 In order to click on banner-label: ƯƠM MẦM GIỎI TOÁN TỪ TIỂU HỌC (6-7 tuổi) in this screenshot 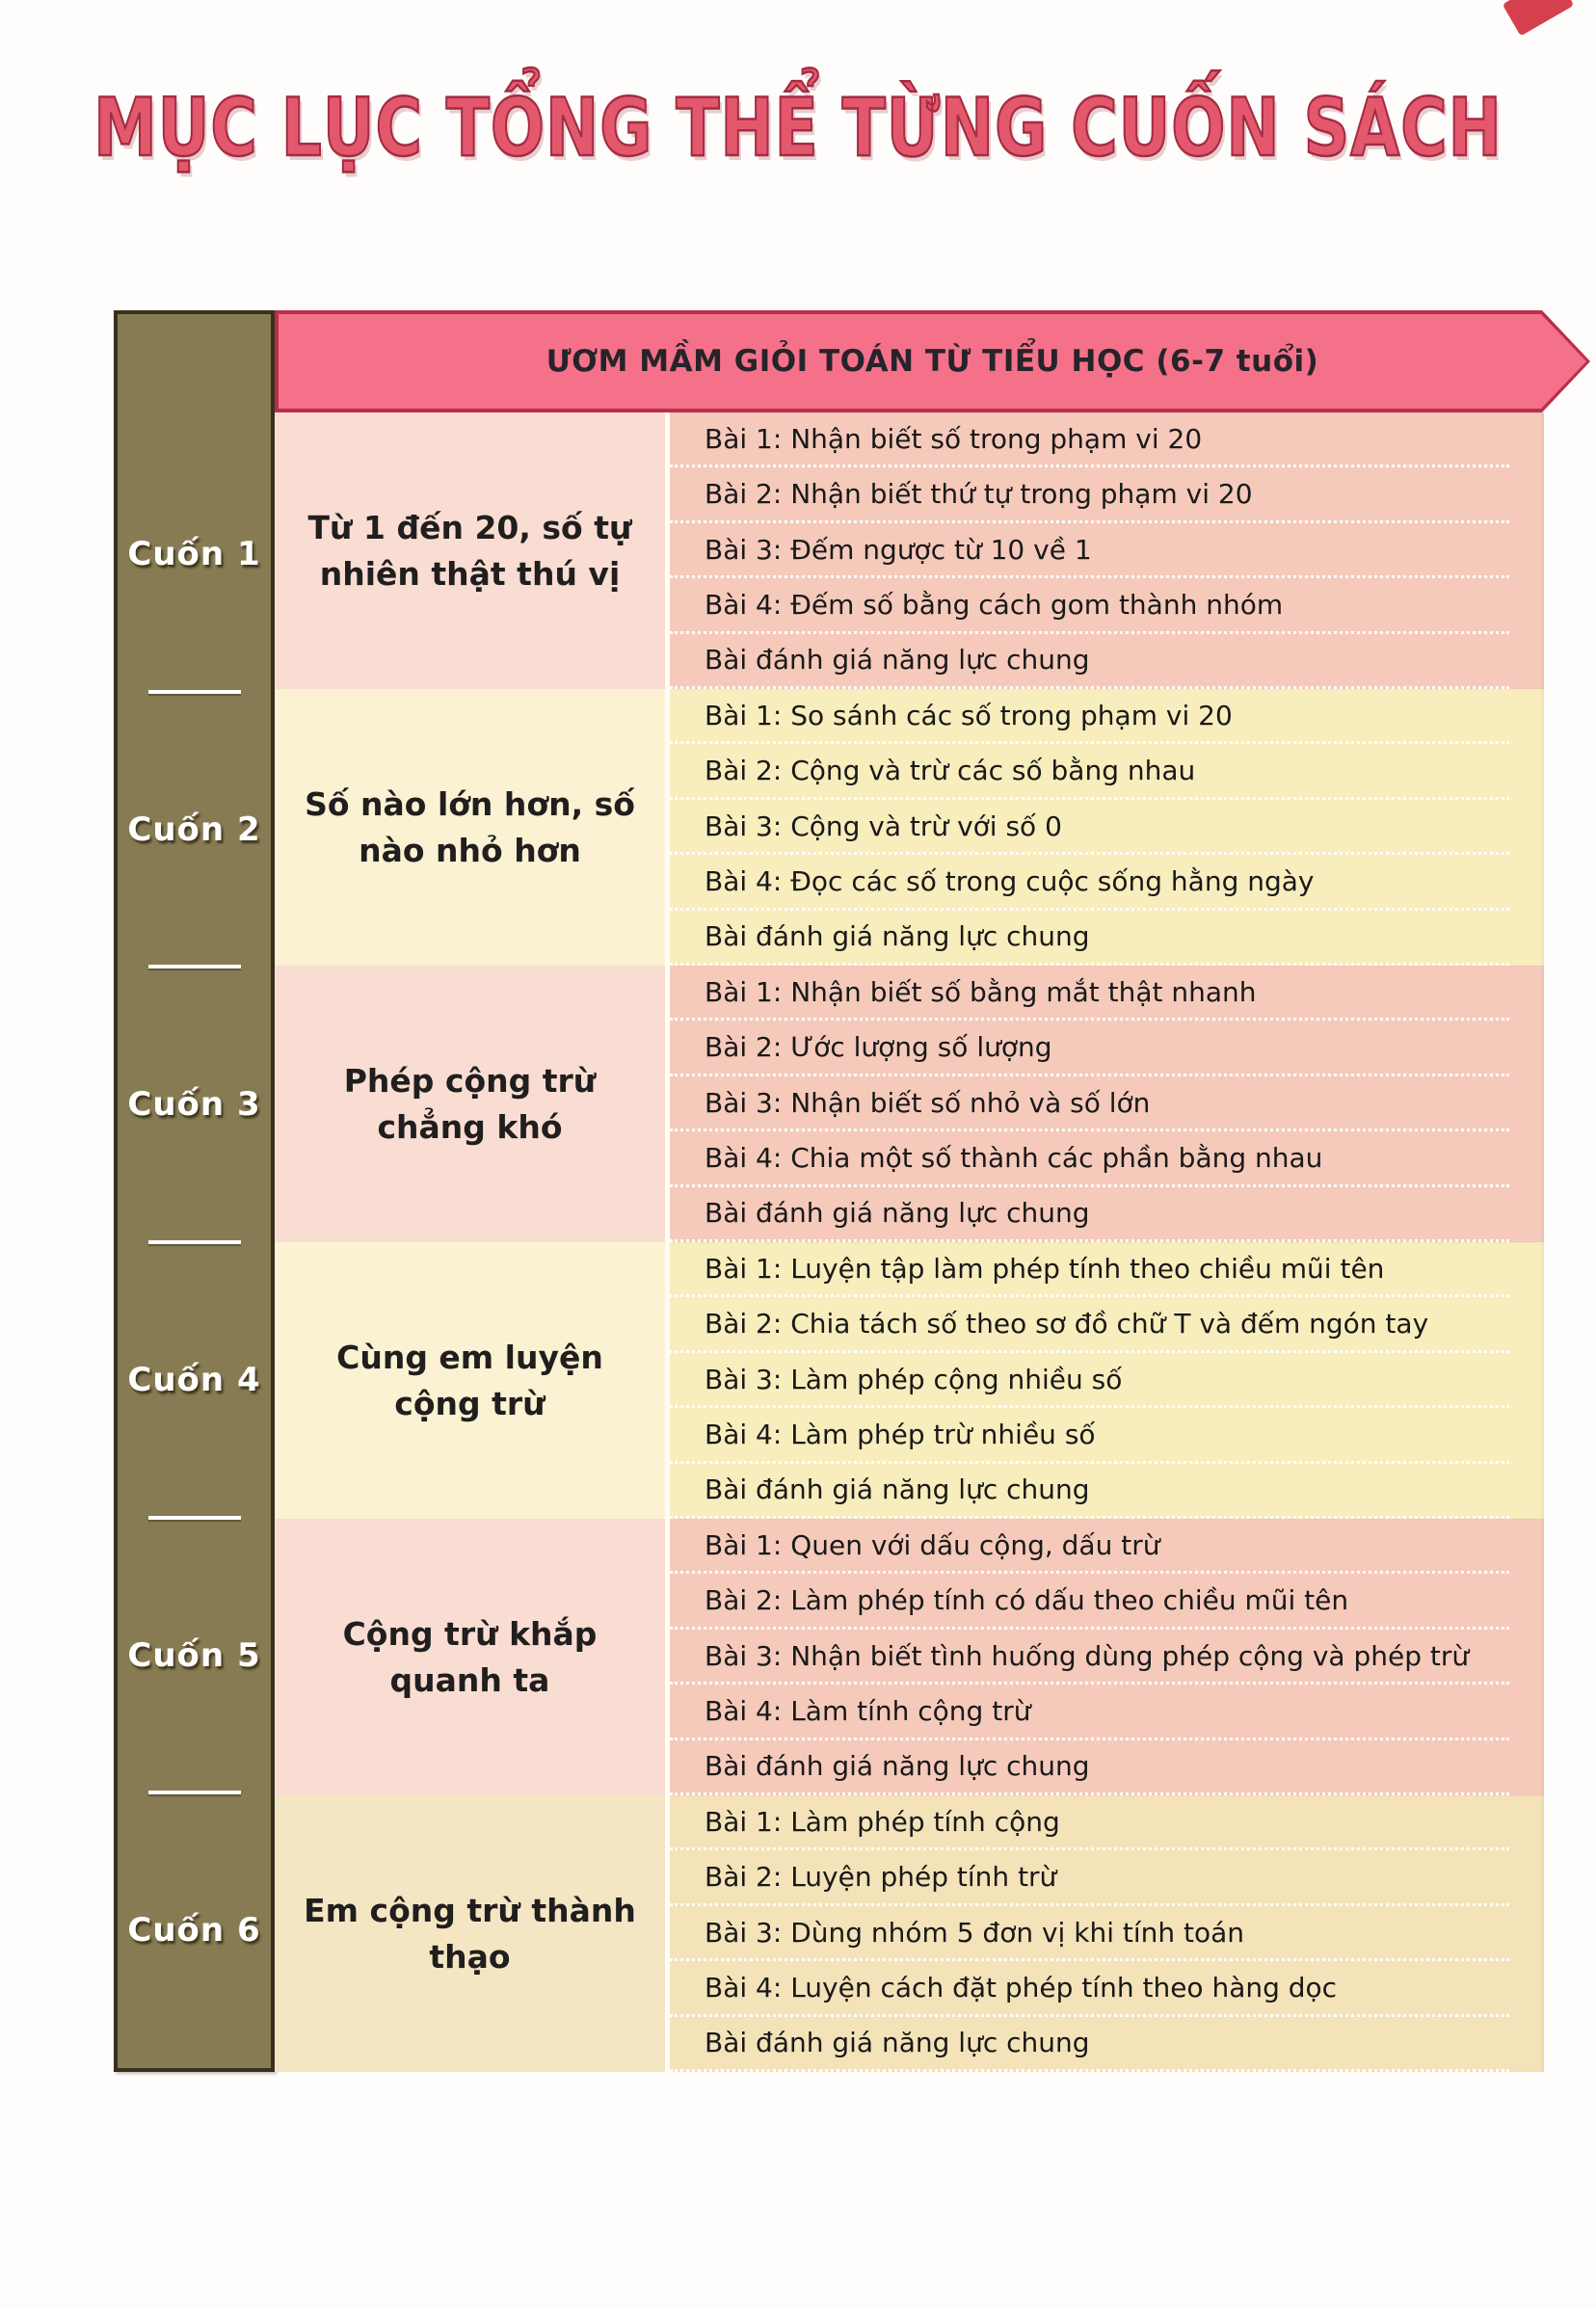, I will do `click(932, 361)`.